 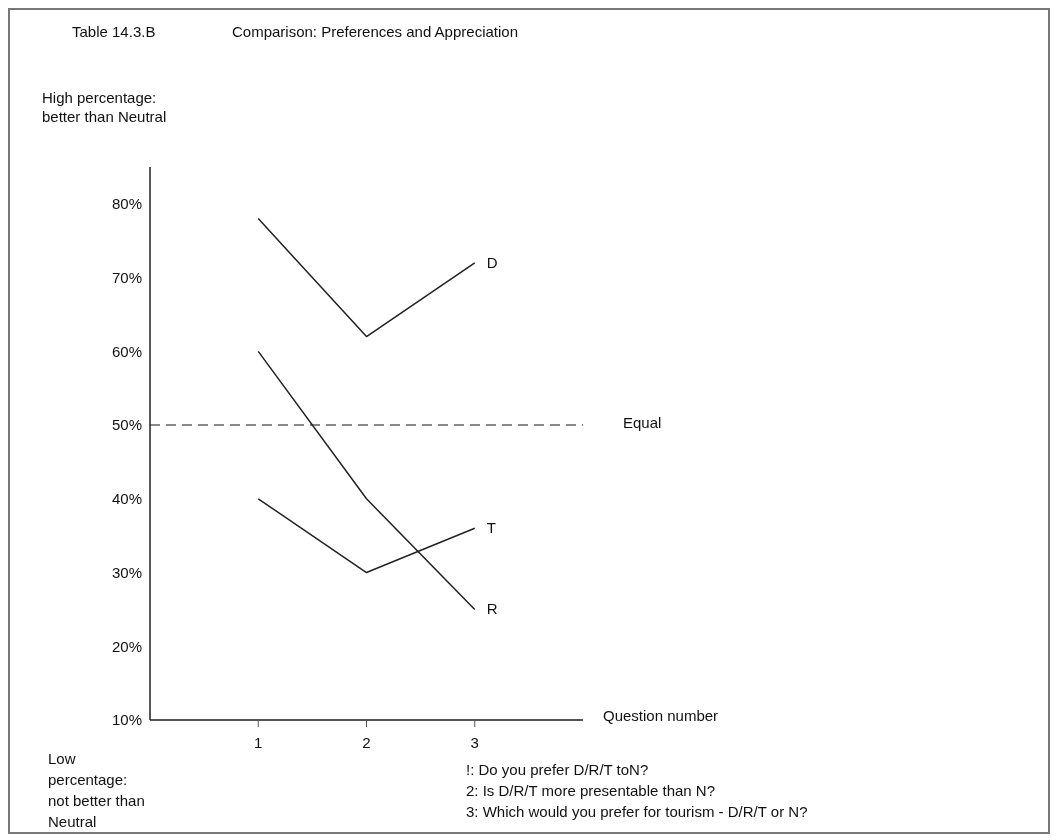 What do you see at coordinates (375, 31) in the screenshot?
I see `chart-title: Comparison: Preferences and Appreciation` at bounding box center [375, 31].